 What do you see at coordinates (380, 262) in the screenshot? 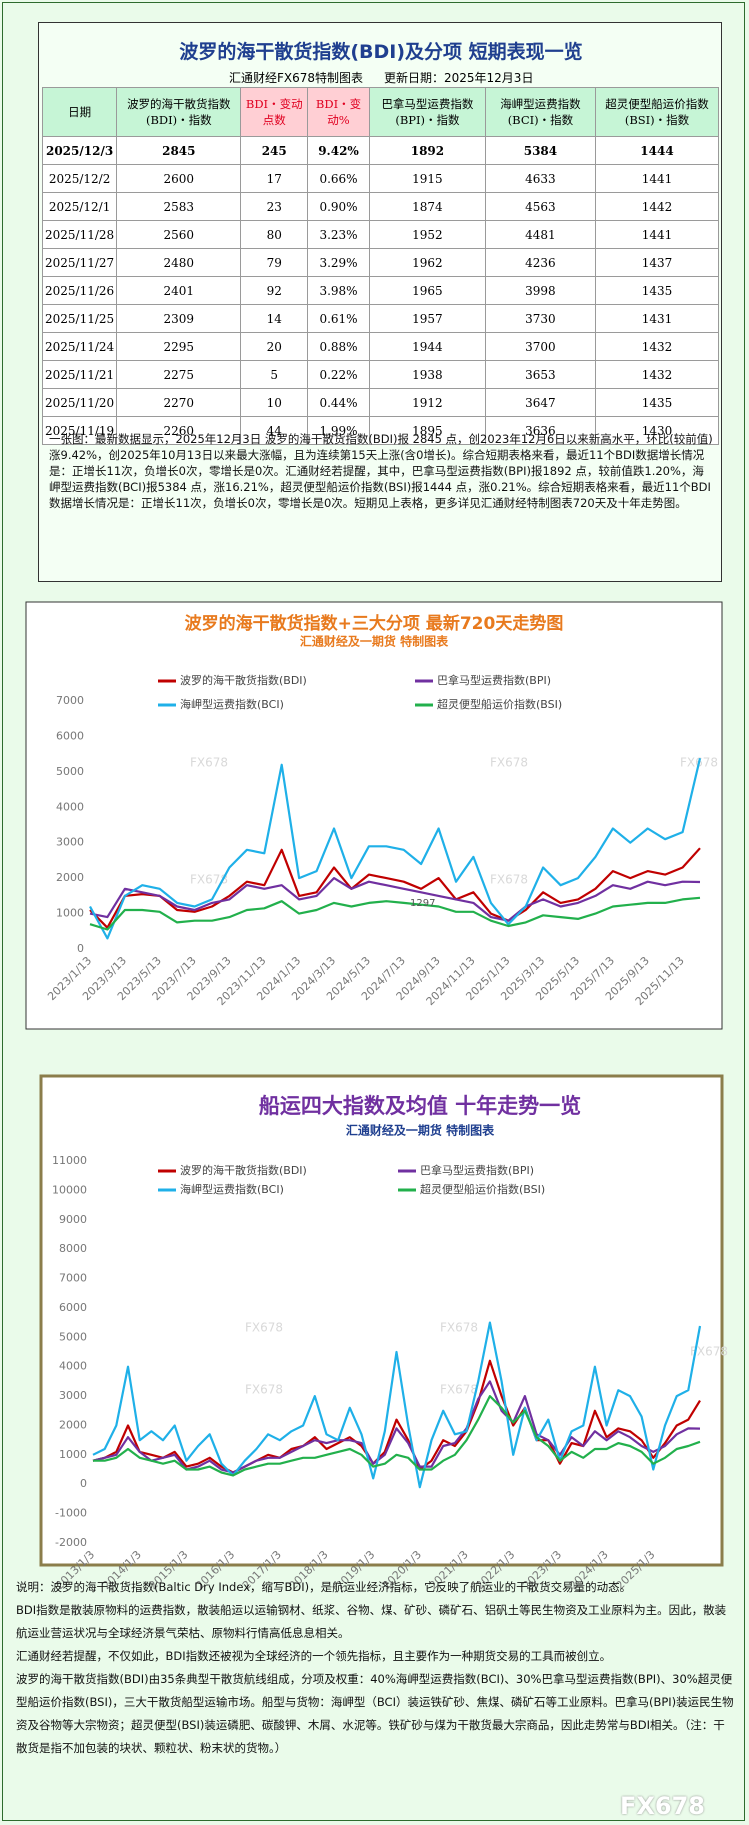
I see `table-row: 2025/11/27 2480 79 3.29% 1962 4236 1437` at bounding box center [380, 262].